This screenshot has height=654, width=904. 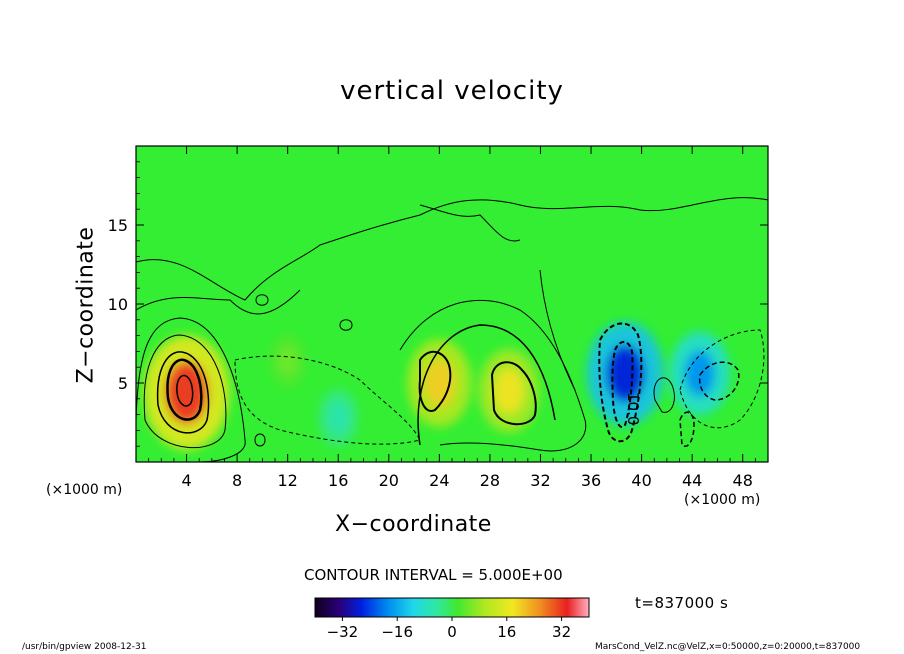 I want to click on chart-title: vertical velocity, so click(x=452, y=91).